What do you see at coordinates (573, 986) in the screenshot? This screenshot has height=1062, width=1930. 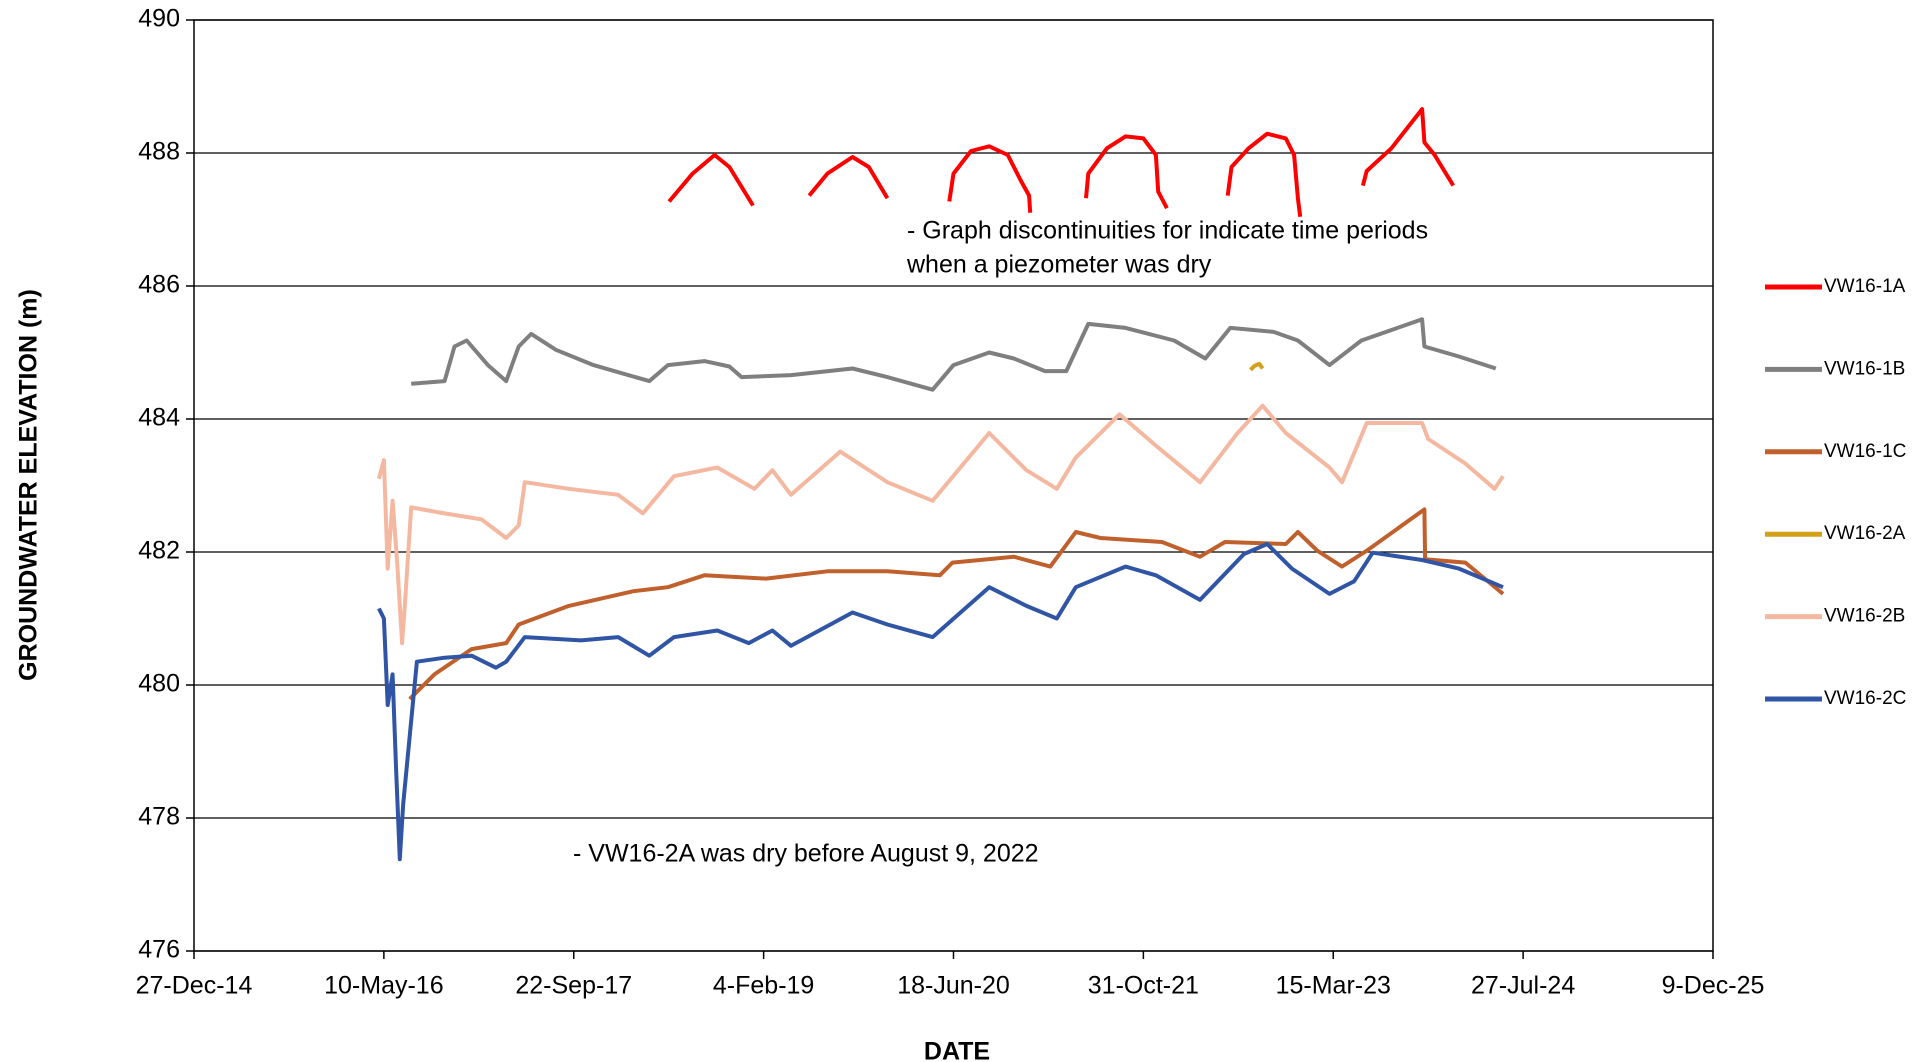 I see `x-tick-label: 22-Sep-17` at bounding box center [573, 986].